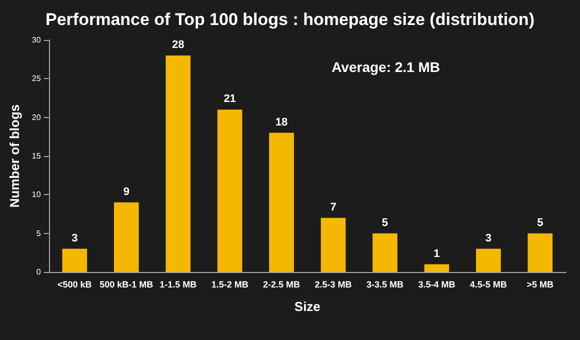 The width and height of the screenshot is (580, 340). Describe the element at coordinates (307, 306) in the screenshot. I see `x-axis-title: Size` at that location.